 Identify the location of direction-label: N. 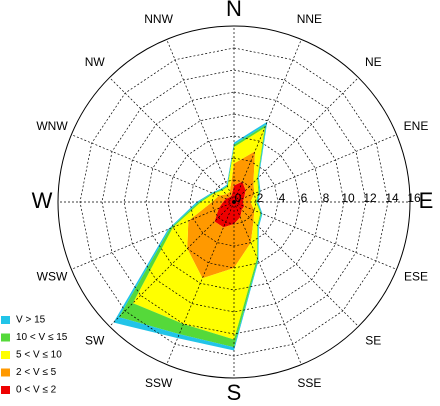
(234, 10).